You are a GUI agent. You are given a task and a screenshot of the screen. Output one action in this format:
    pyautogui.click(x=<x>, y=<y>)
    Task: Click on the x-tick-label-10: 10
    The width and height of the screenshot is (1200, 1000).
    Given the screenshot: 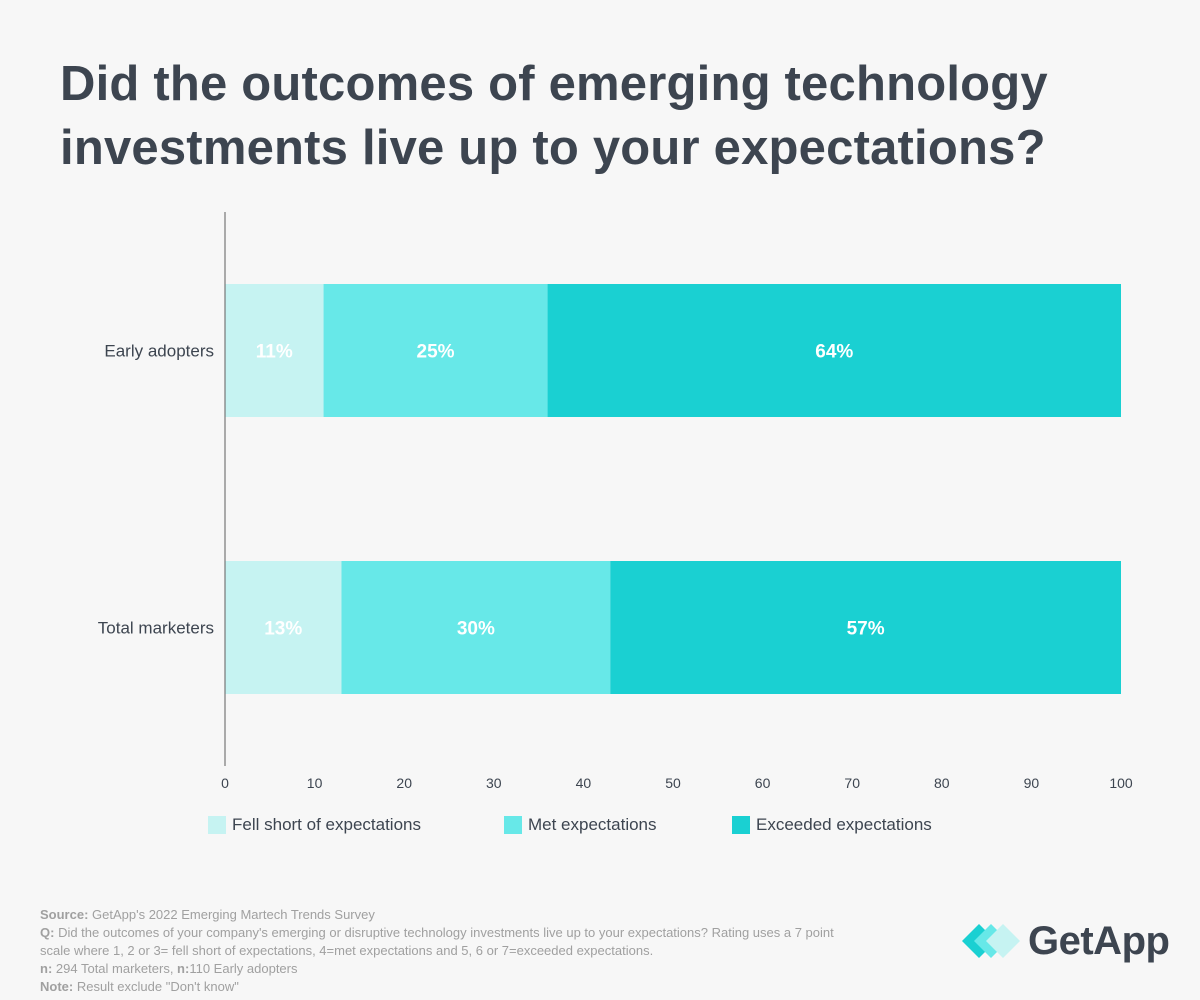 What is the action you would take?
    pyautogui.click(x=315, y=783)
    